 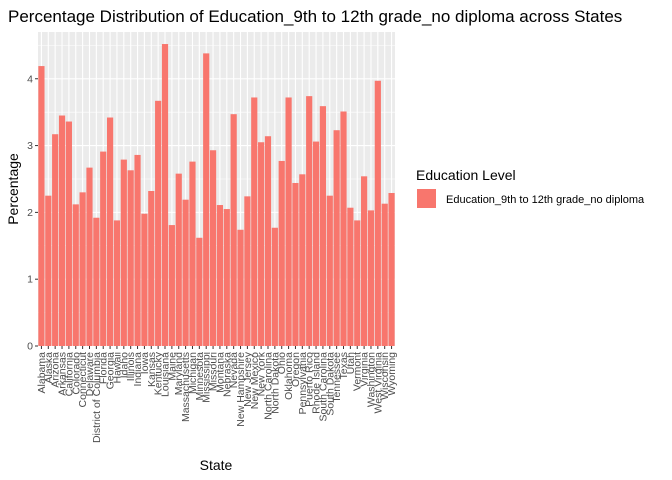 I want to click on x-tick-label: Maryland, so click(x=179, y=373).